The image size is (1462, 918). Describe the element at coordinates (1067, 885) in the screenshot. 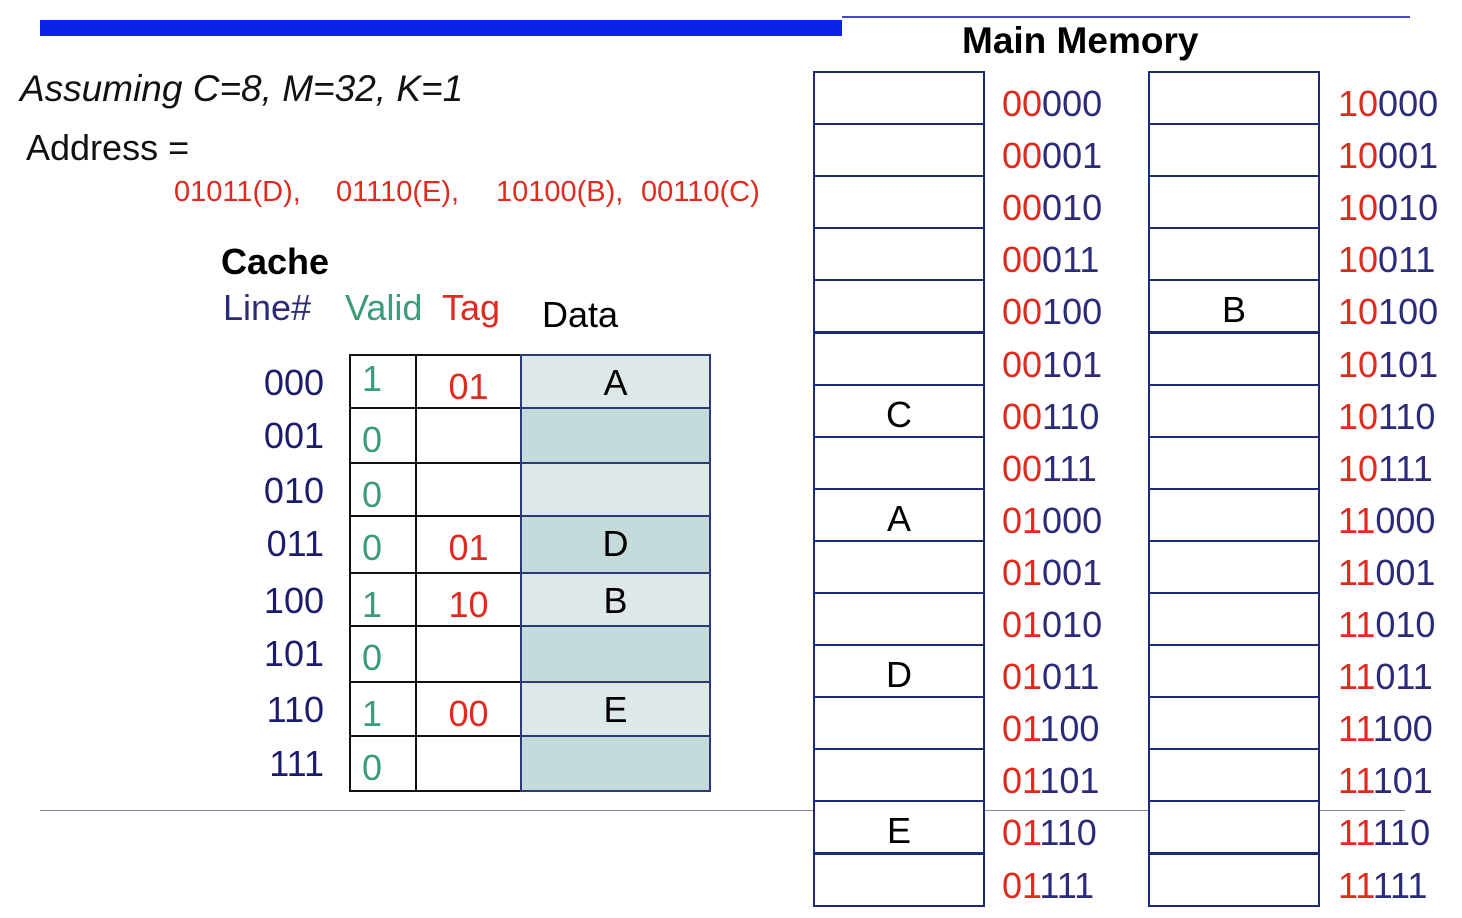

I see `memory-address-index-bits: 111` at that location.